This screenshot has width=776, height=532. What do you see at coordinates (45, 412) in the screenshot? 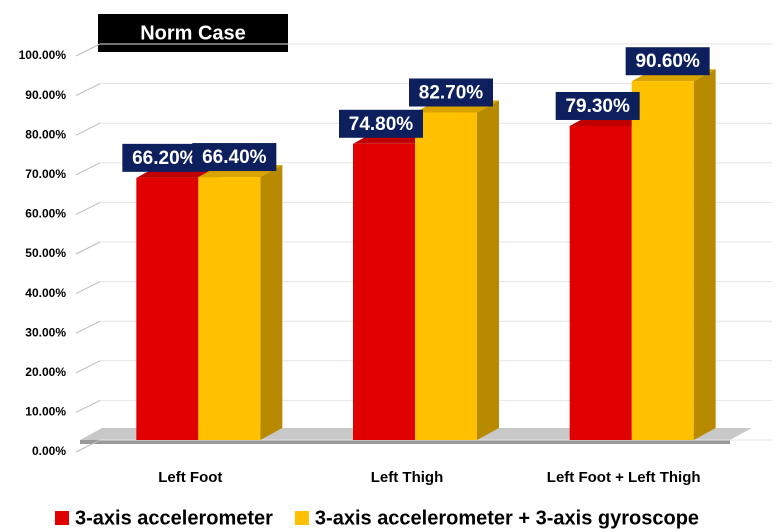
I see `y-tick-label: 10.00%` at bounding box center [45, 412].